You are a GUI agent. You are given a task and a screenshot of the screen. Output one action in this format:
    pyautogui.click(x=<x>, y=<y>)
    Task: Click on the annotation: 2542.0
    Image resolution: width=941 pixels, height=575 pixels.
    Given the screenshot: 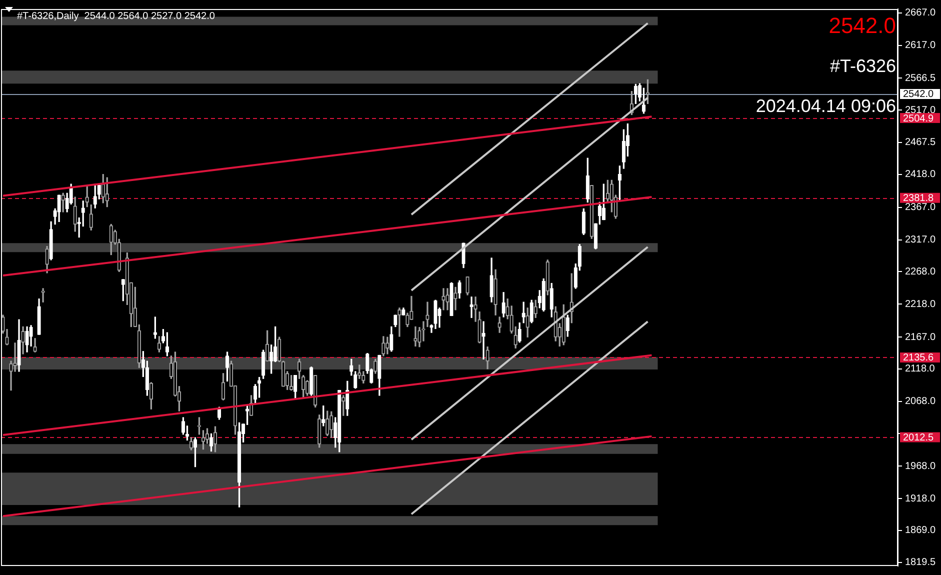 What is the action you would take?
    pyautogui.click(x=862, y=25)
    